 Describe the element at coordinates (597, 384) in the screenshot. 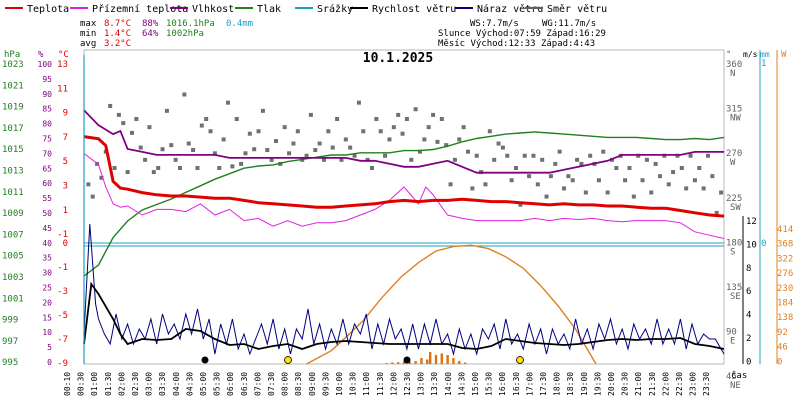

I see `x-tick: 19:30` at that location.